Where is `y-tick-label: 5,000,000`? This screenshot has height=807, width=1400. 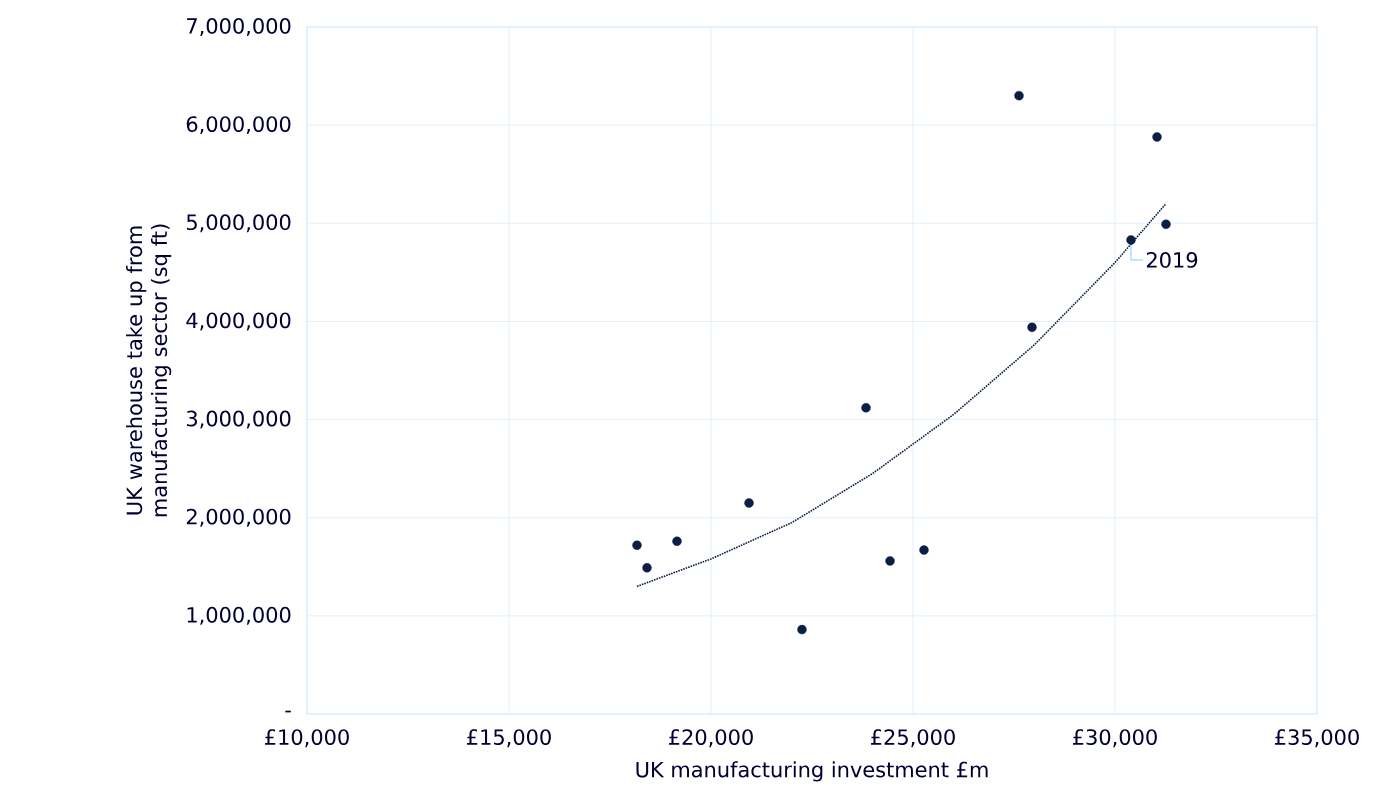
y-tick-label: 5,000,000 is located at coordinates (238, 223).